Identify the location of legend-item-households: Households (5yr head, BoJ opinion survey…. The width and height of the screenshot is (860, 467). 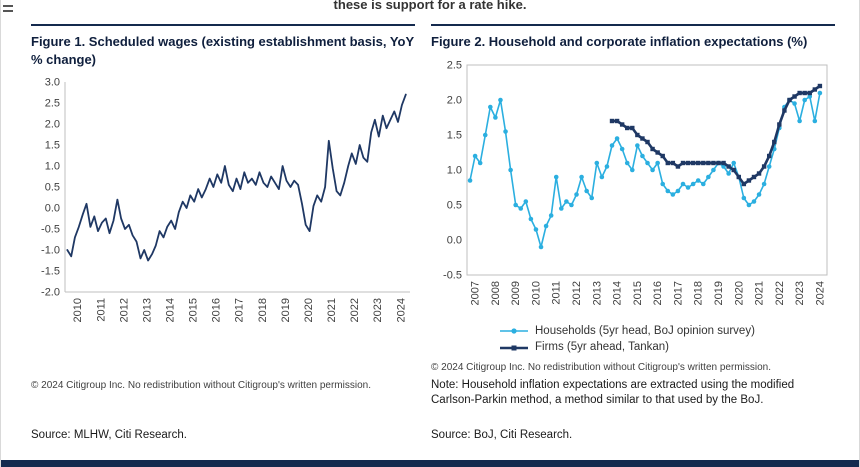
(667, 331).